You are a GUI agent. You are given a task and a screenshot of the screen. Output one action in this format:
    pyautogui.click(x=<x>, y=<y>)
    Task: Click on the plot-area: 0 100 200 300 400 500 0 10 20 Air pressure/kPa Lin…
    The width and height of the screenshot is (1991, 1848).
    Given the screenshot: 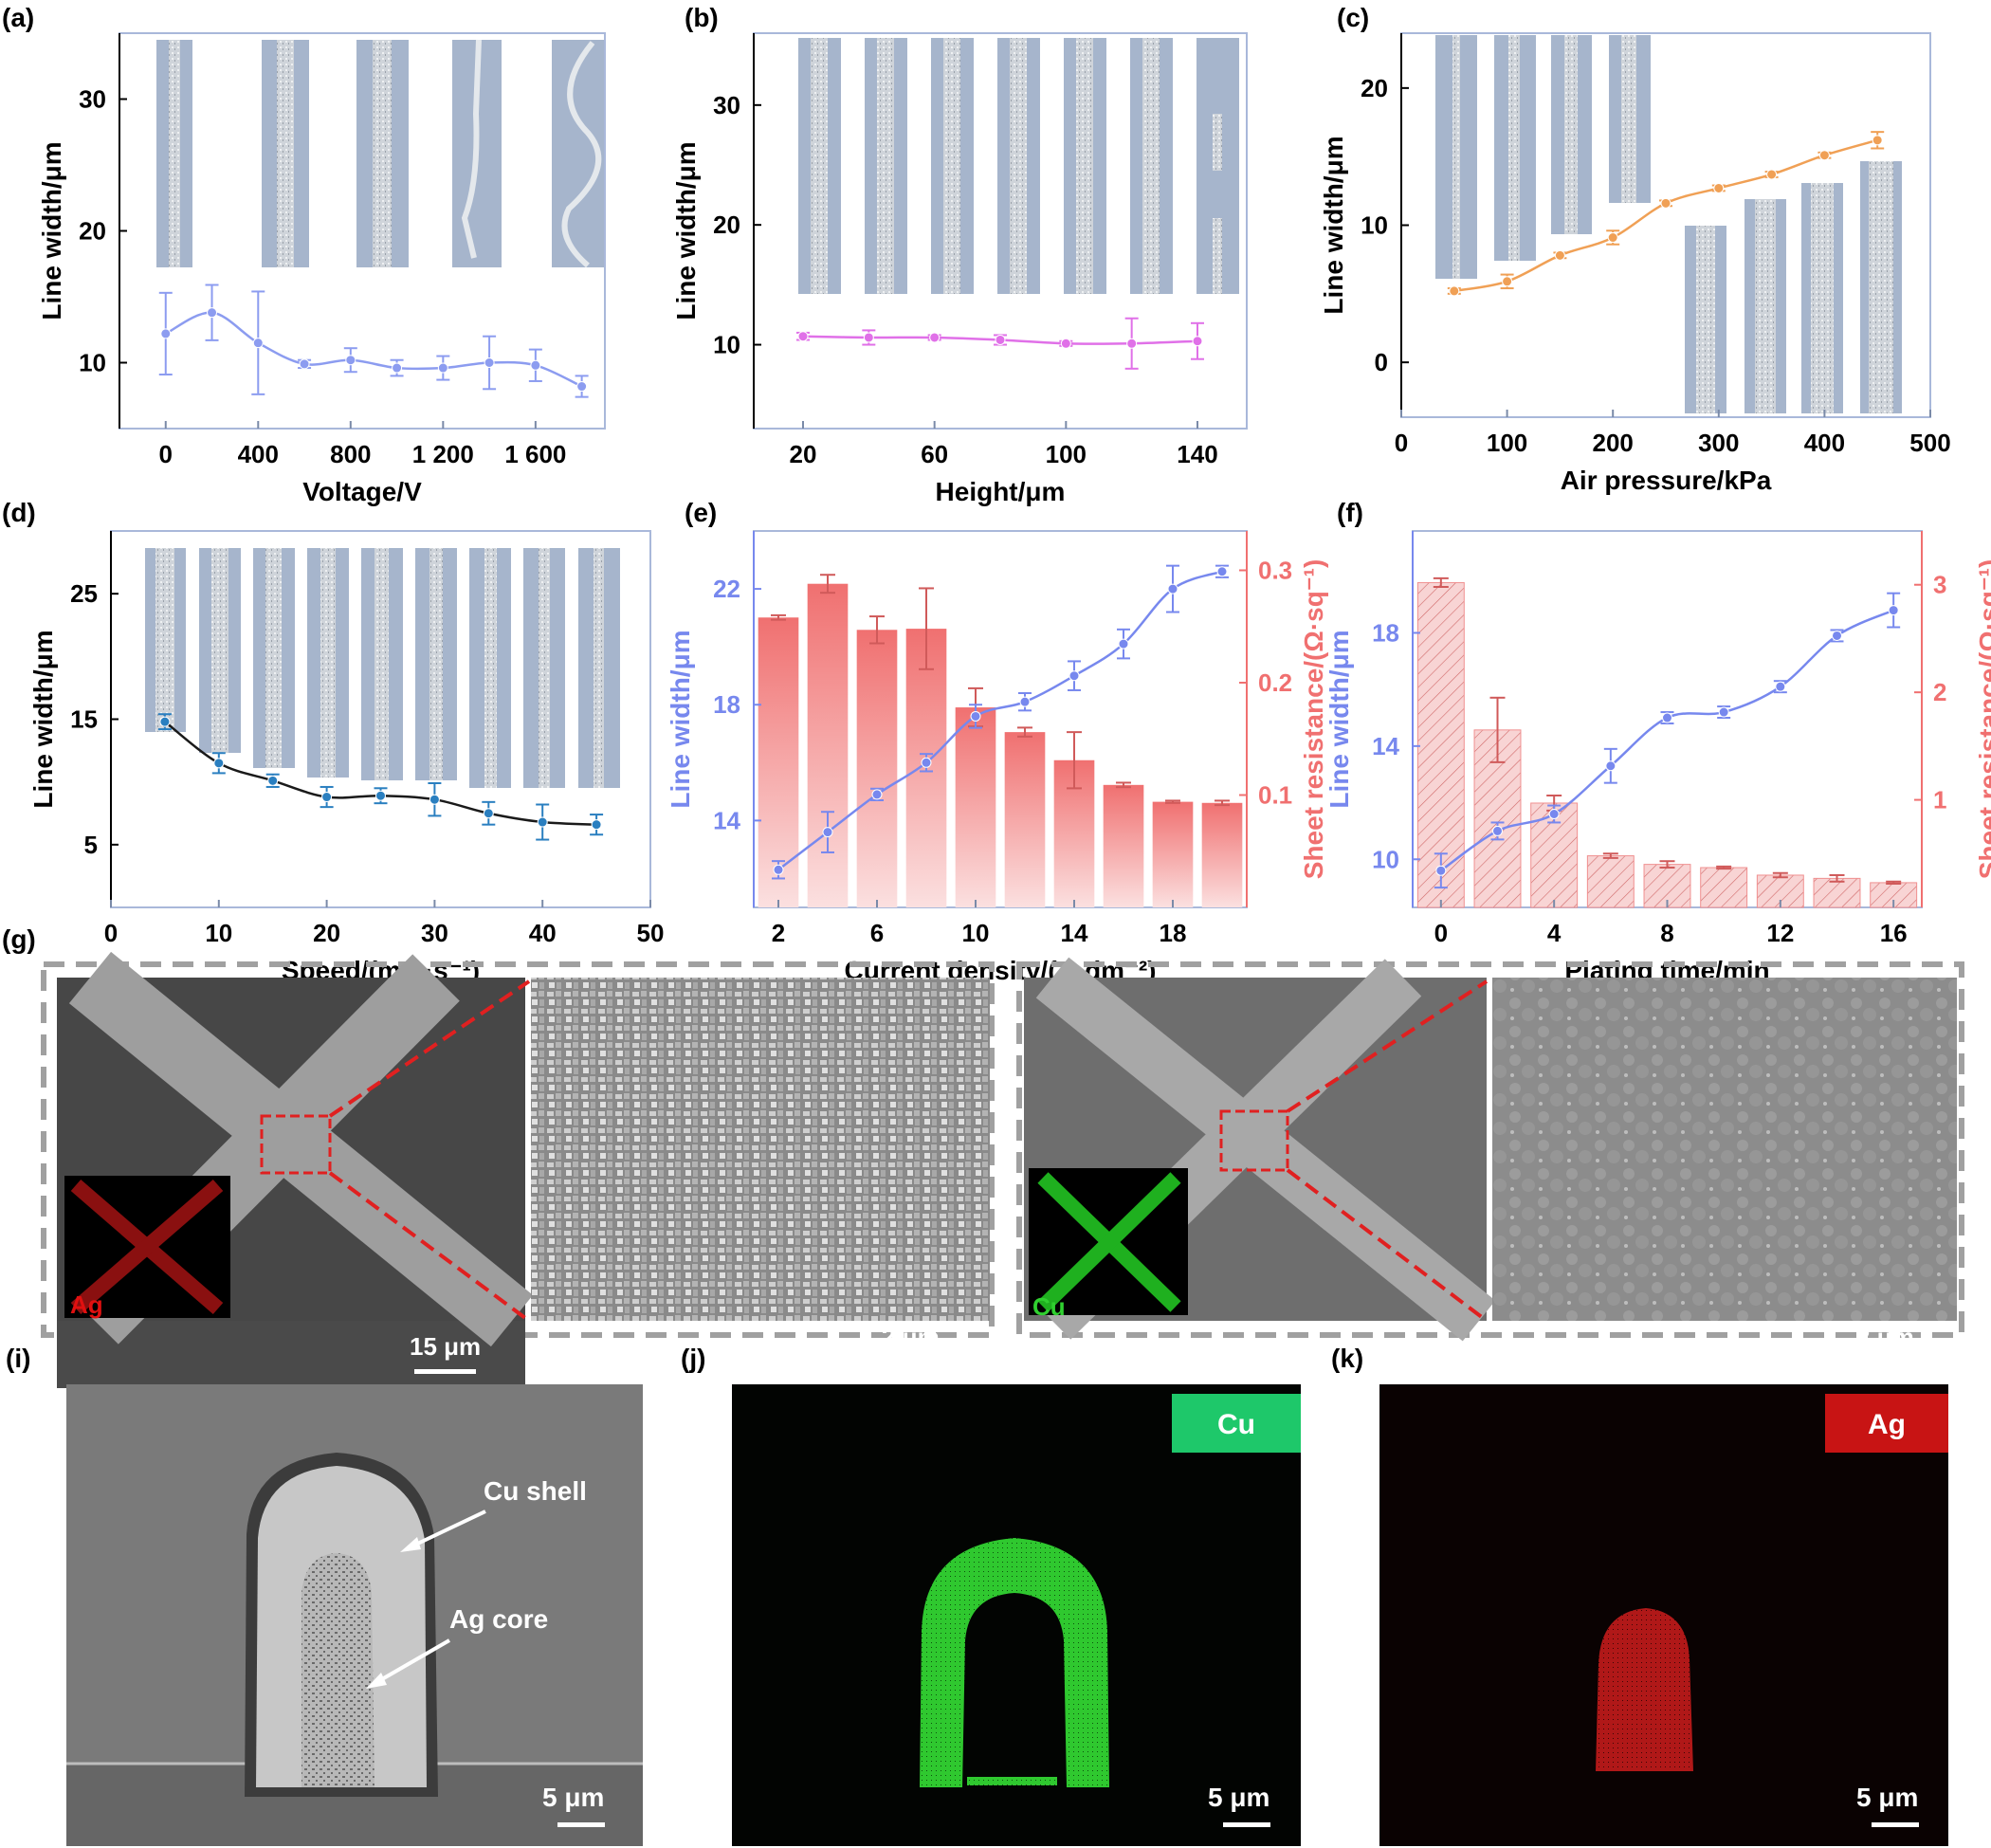 What is the action you would take?
    pyautogui.click(x=1635, y=264)
    